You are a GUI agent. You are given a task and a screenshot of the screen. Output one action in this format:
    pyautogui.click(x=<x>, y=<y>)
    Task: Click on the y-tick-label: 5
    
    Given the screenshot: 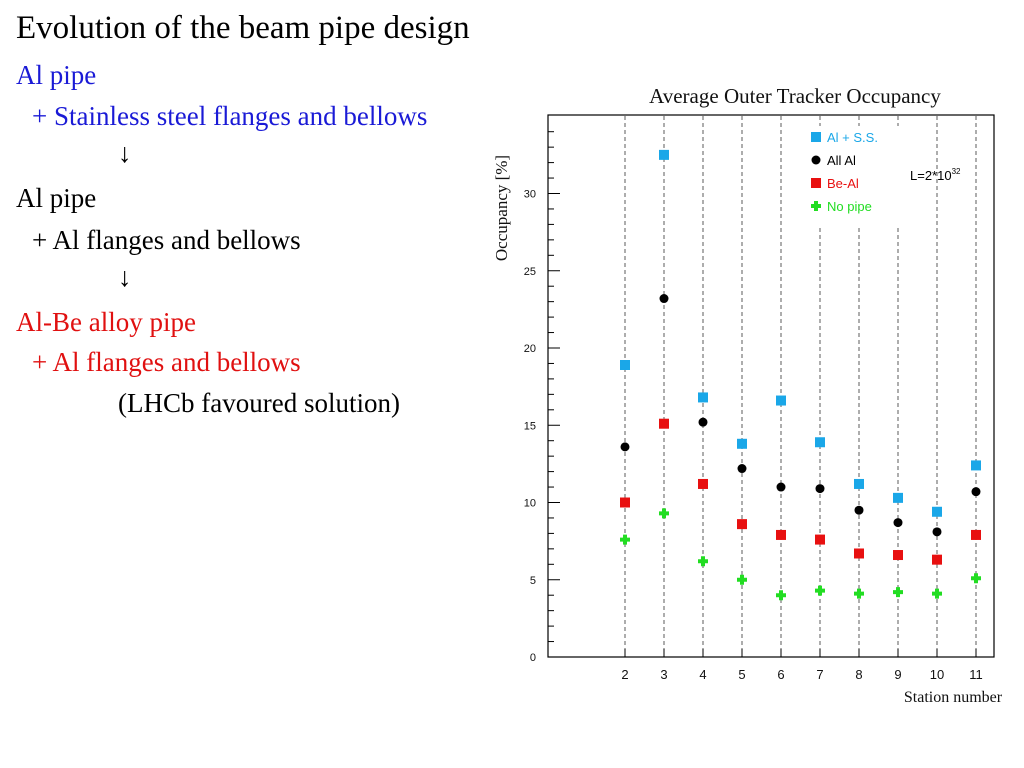 What is the action you would take?
    pyautogui.click(x=533, y=581)
    